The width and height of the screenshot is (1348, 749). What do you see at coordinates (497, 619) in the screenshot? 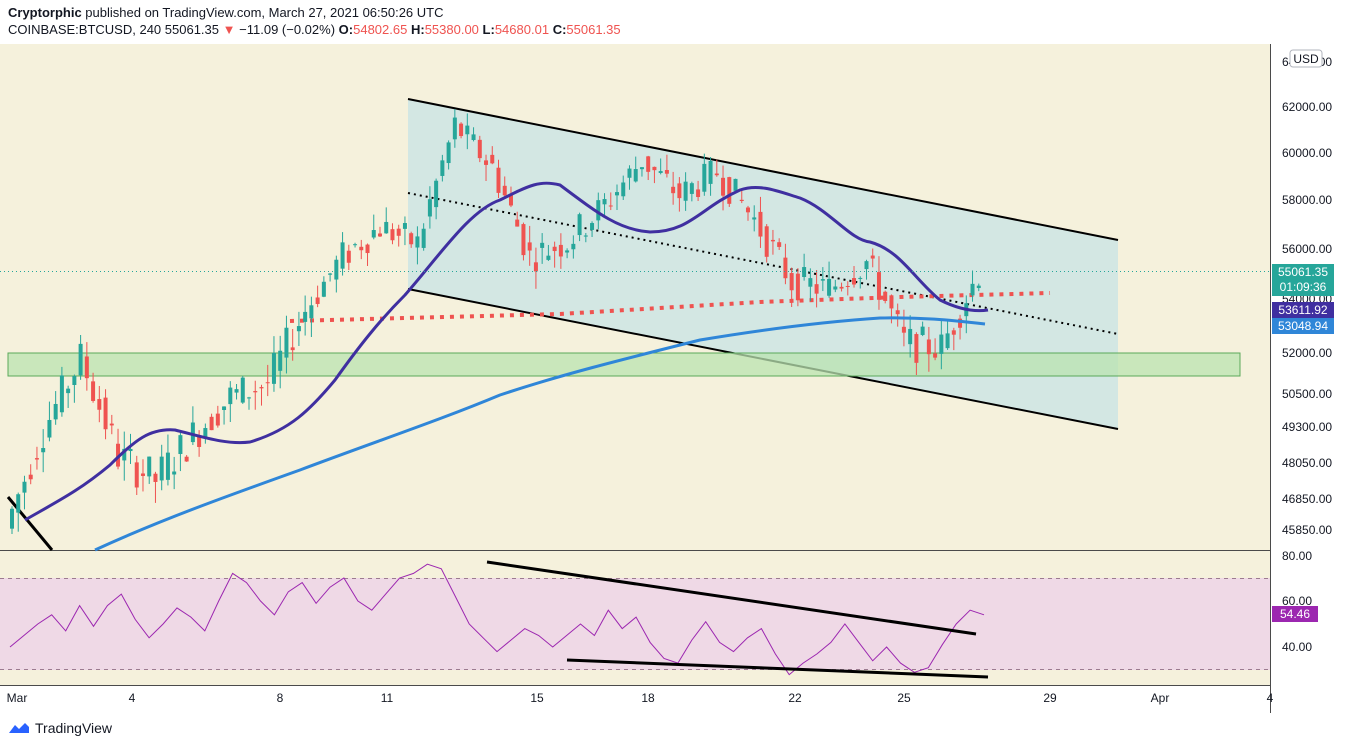
I see `rsi-line` at bounding box center [497, 619].